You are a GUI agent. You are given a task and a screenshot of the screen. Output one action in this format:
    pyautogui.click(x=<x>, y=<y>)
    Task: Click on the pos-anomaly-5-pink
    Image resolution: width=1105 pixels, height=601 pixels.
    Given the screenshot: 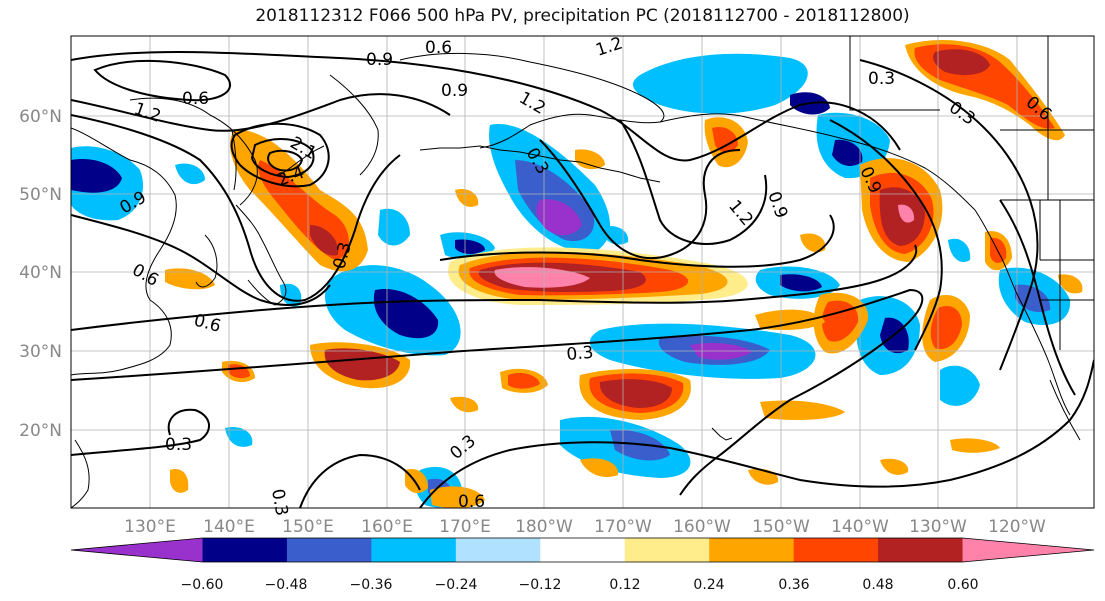 What is the action you would take?
    pyautogui.click(x=906, y=213)
    